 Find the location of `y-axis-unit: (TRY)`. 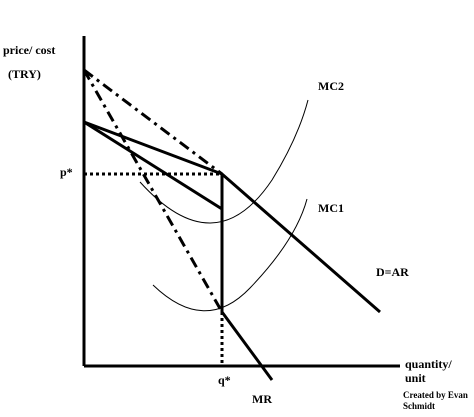

y-axis-unit: (TRY) is located at coordinates (24, 74).